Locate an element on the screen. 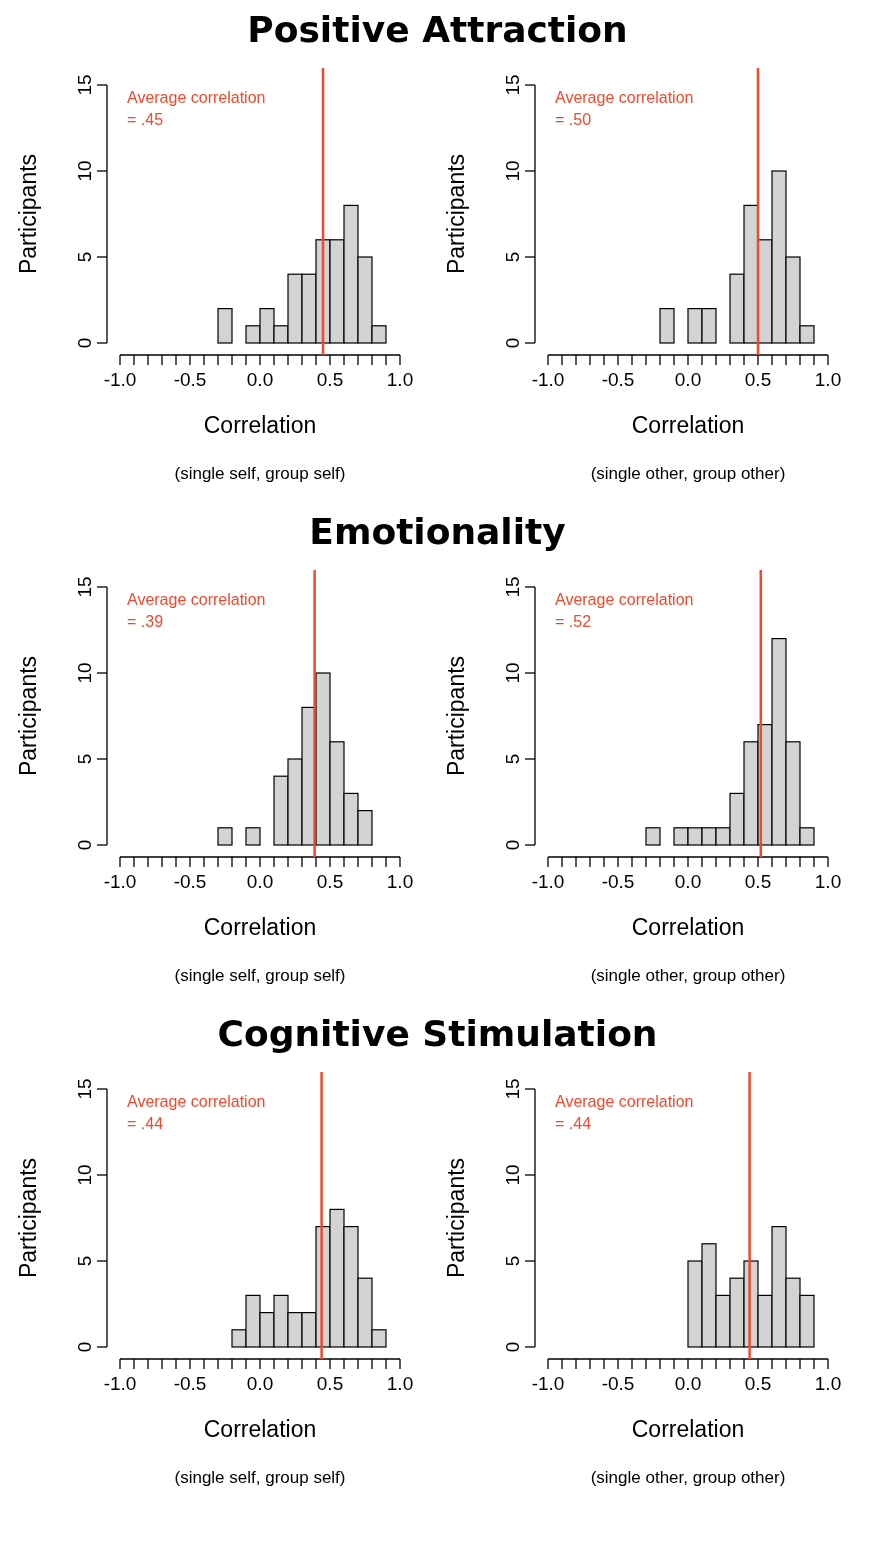  chart-title: Positive Attraction is located at coordinates (437, 29).